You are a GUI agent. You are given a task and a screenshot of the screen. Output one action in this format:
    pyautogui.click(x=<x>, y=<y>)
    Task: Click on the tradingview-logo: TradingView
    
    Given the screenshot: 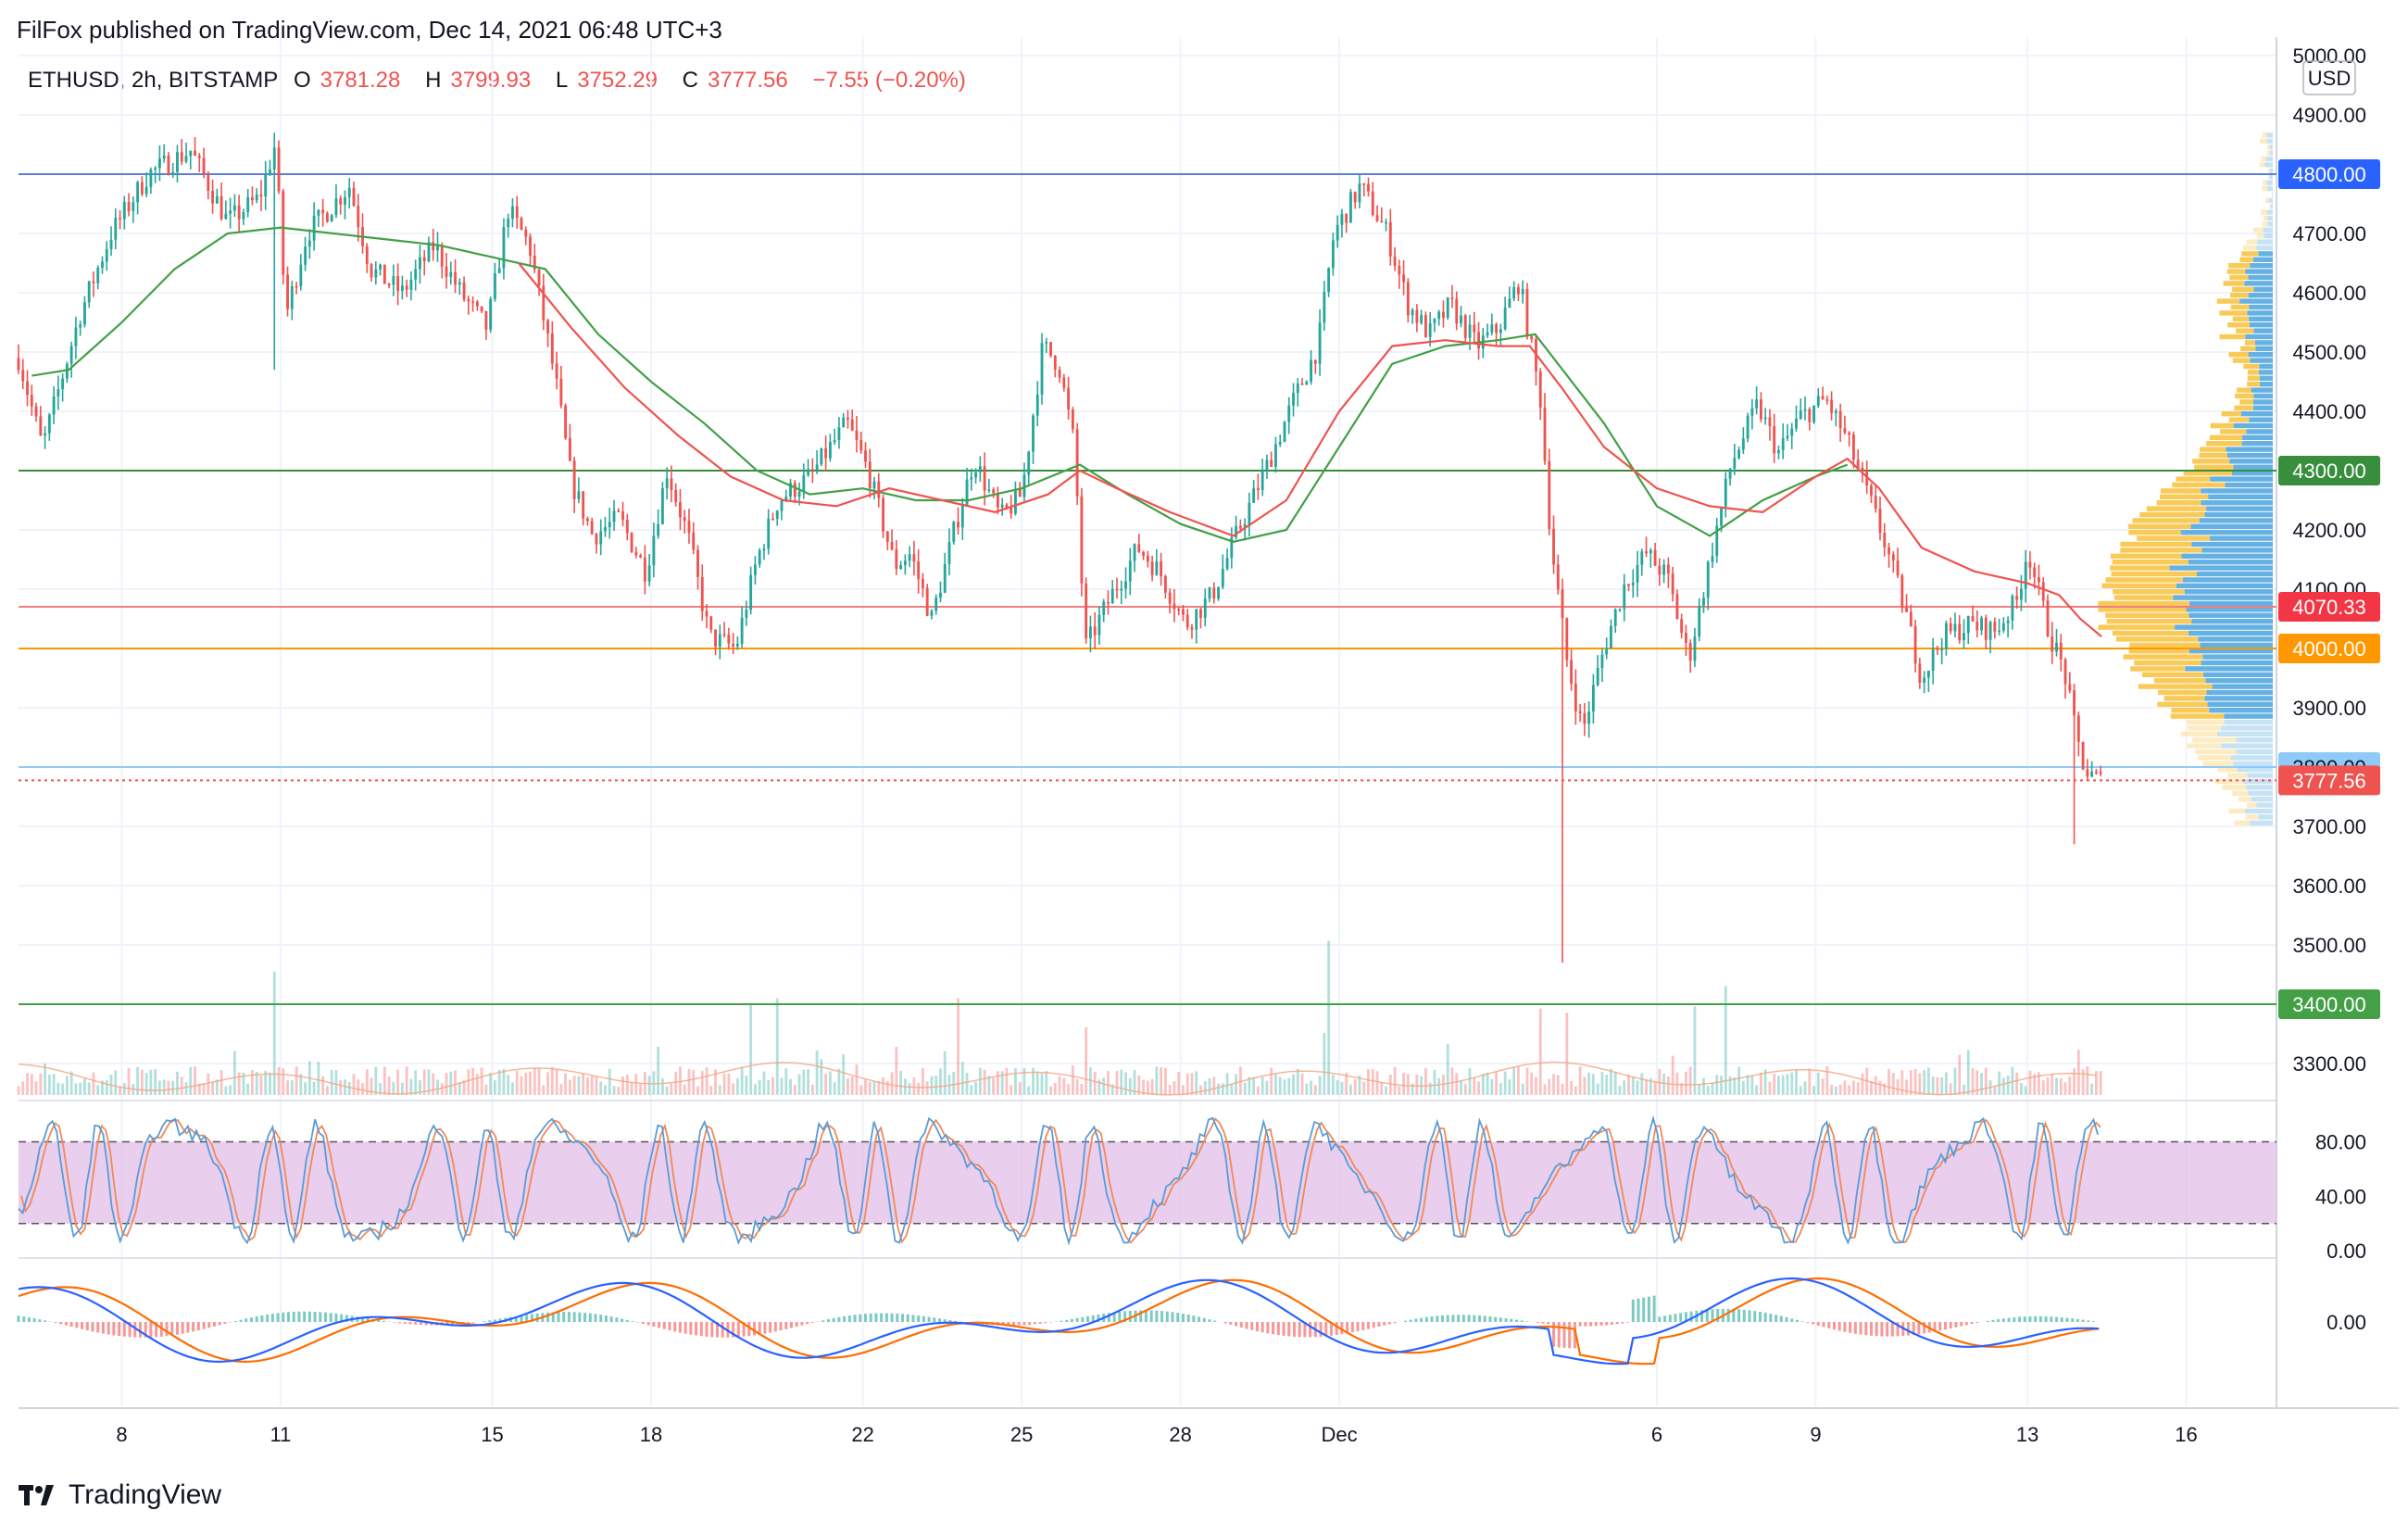 What is the action you would take?
    pyautogui.click(x=120, y=1495)
    